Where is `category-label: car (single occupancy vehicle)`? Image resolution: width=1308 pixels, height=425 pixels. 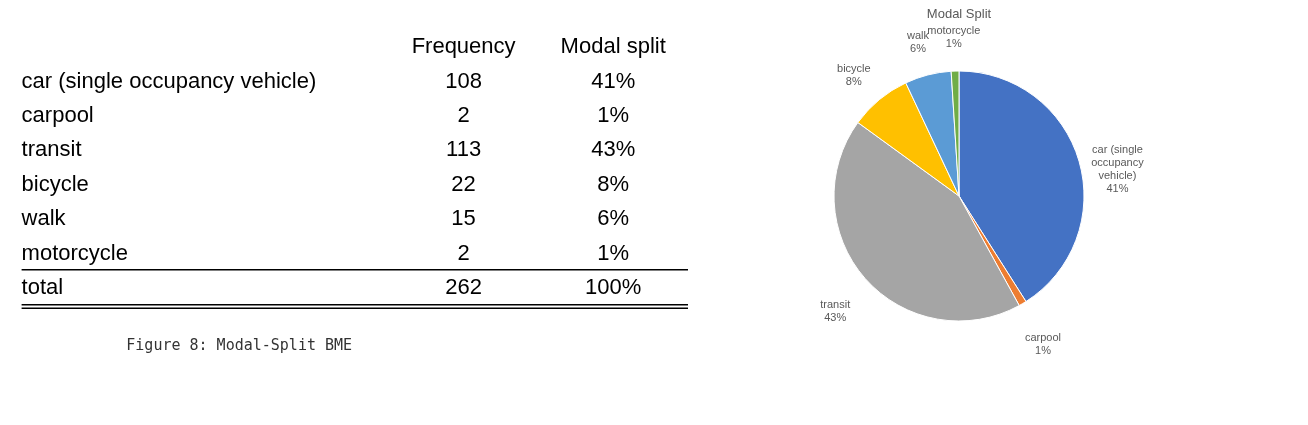
category-label: car (single occupancy vehicle) is located at coordinates (169, 80).